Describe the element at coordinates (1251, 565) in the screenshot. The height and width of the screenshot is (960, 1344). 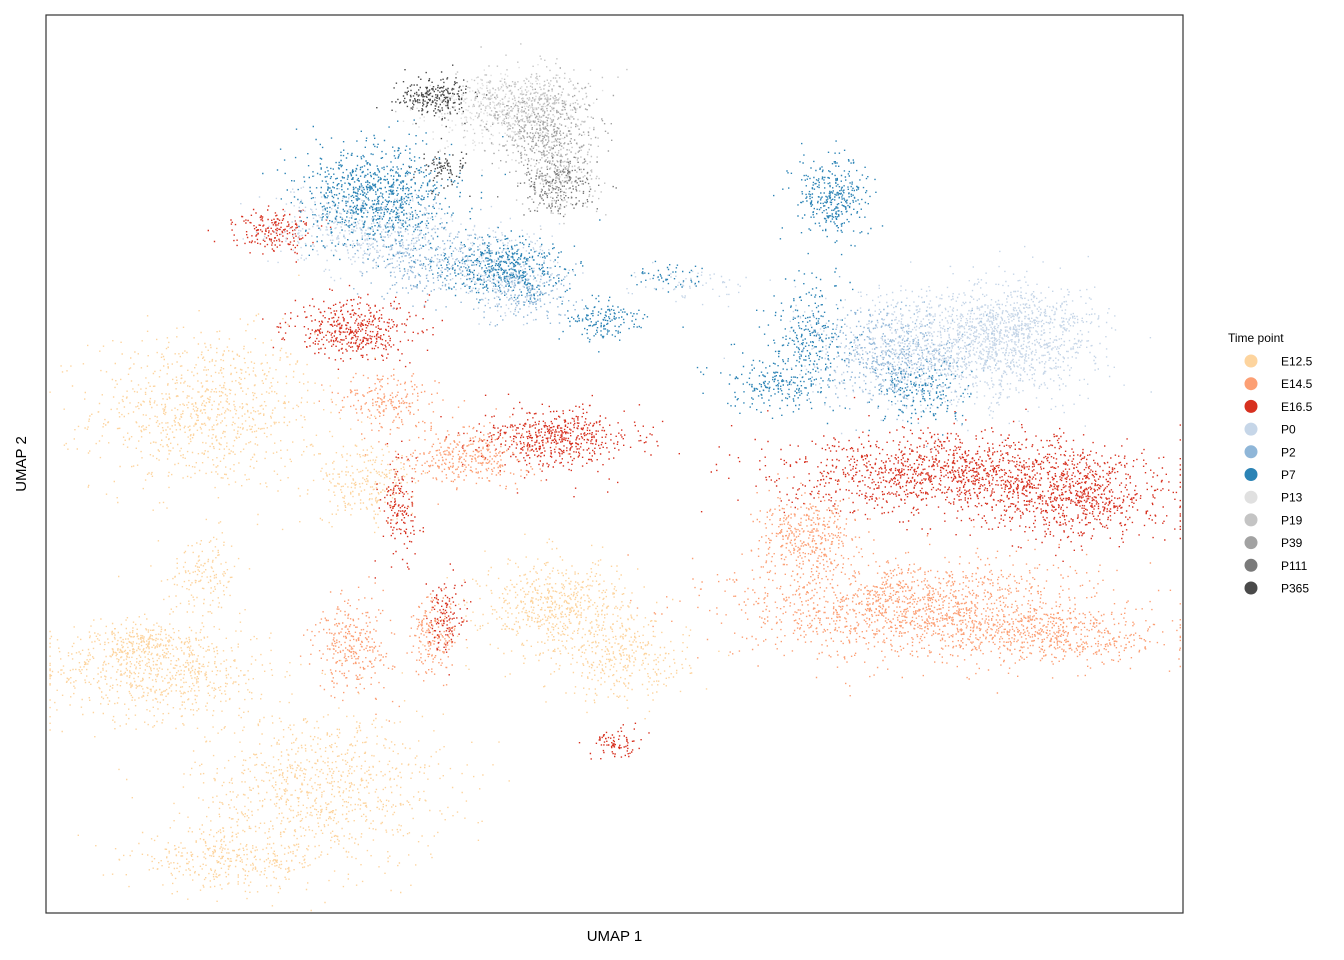
I see `legend-key-p111` at that location.